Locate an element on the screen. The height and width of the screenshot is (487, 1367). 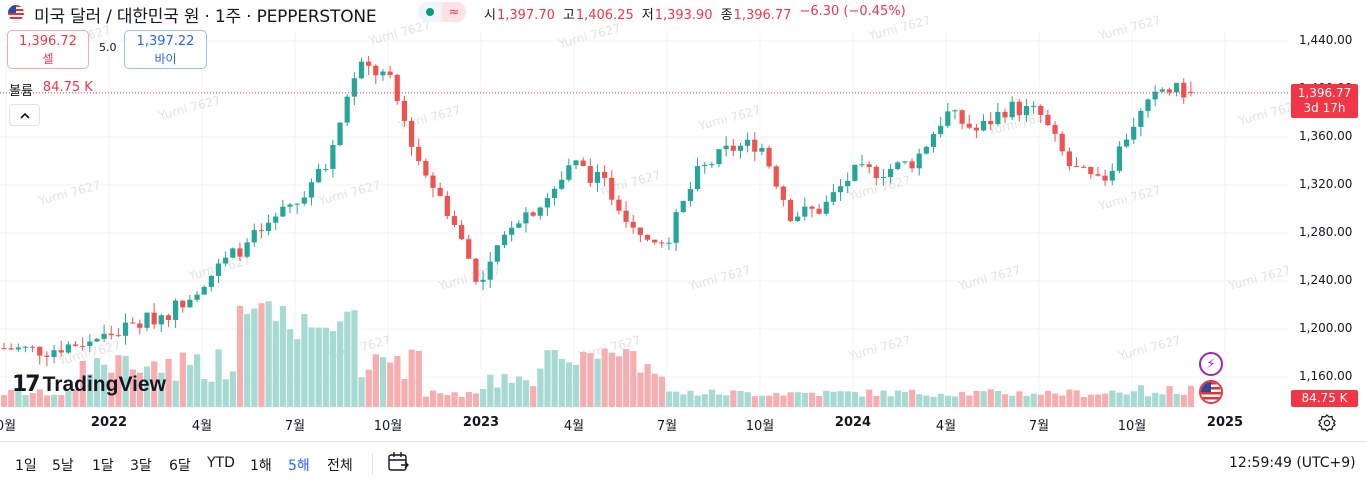
watermark-text: Yurni 7627 is located at coordinates (989, 278).